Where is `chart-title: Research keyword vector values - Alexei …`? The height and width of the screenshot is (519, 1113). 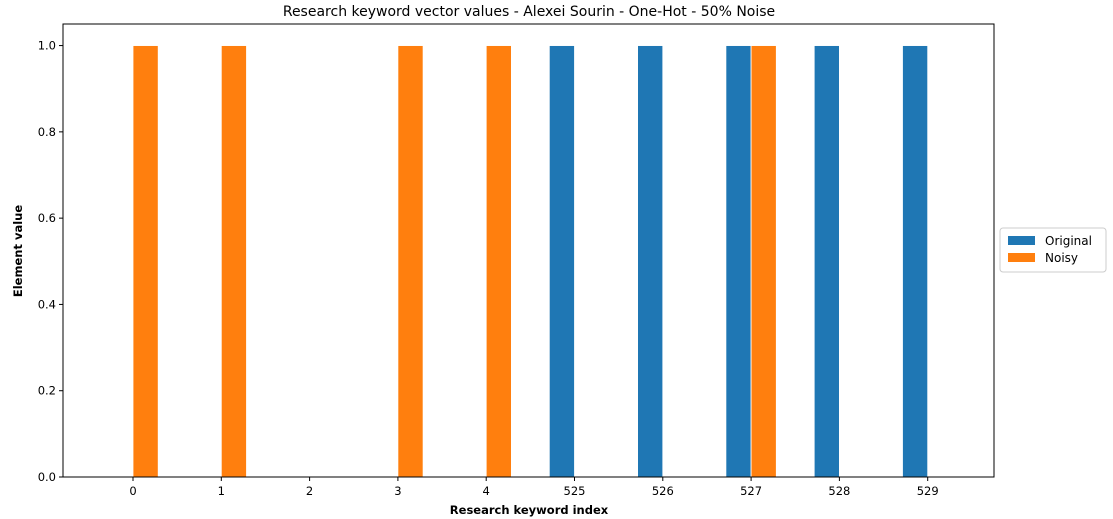
chart-title: Research keyword vector values - Alexei … is located at coordinates (529, 12).